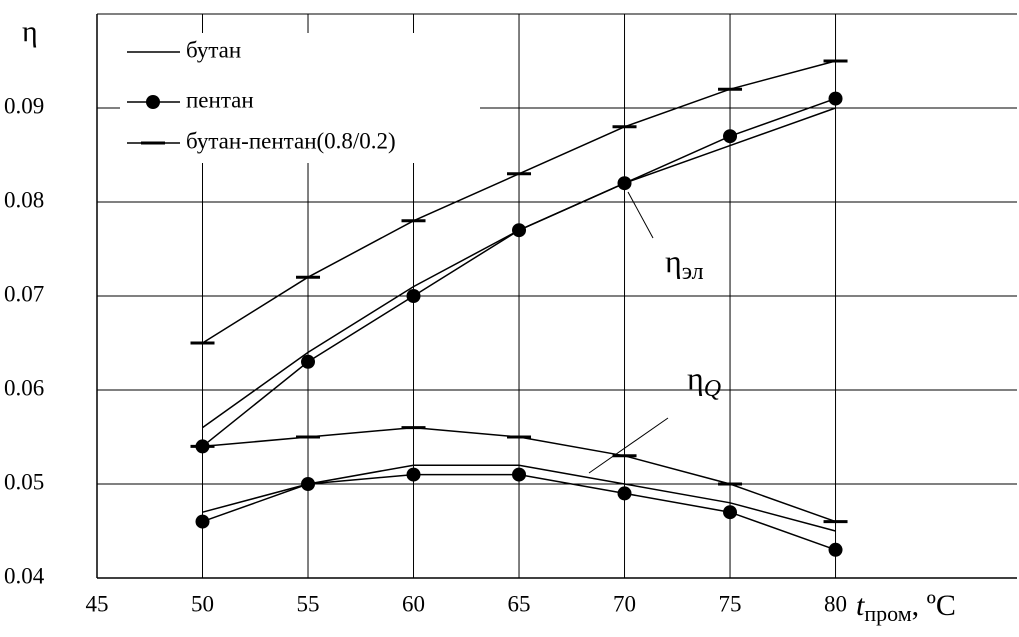  Describe the element at coordinates (24, 293) in the screenshot. I see `y-tick-label: 0.07` at that location.